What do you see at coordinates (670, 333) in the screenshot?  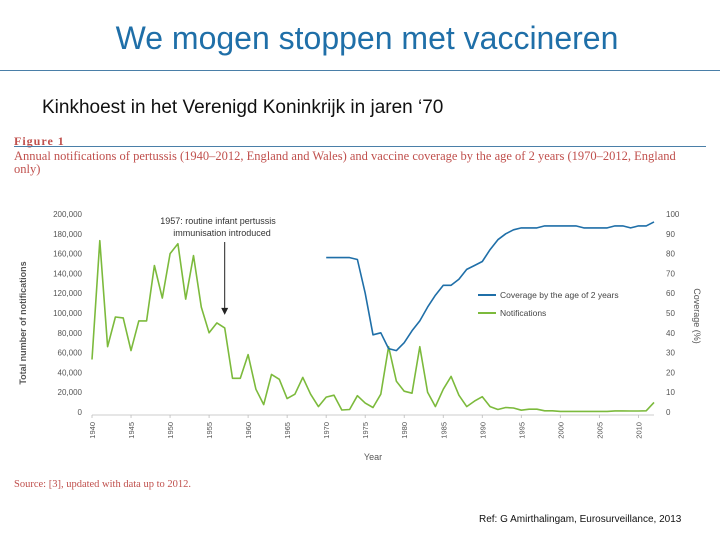 I see `y2-tick-label: 40` at bounding box center [670, 333].